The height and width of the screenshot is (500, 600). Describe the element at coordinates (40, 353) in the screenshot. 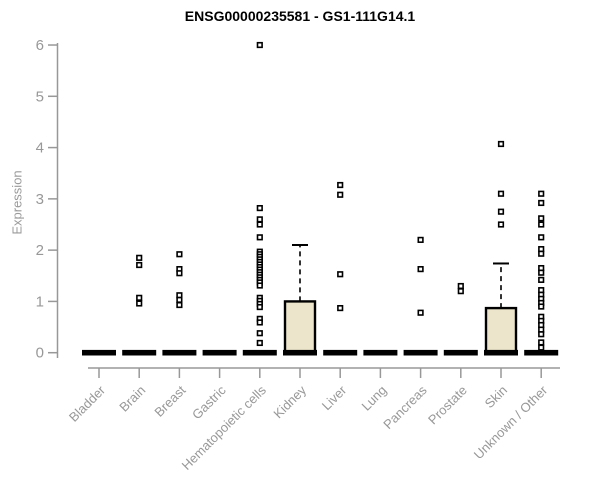

I see `y-tick-label: 0` at that location.